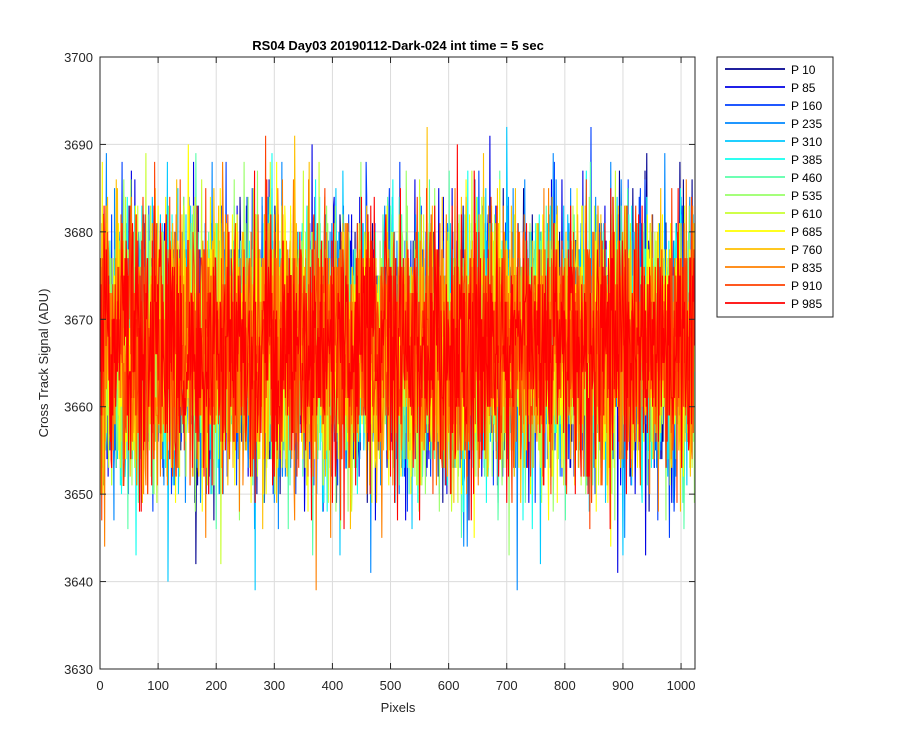 This screenshot has height=755, width=900. I want to click on legend-label: P 385, so click(806, 160).